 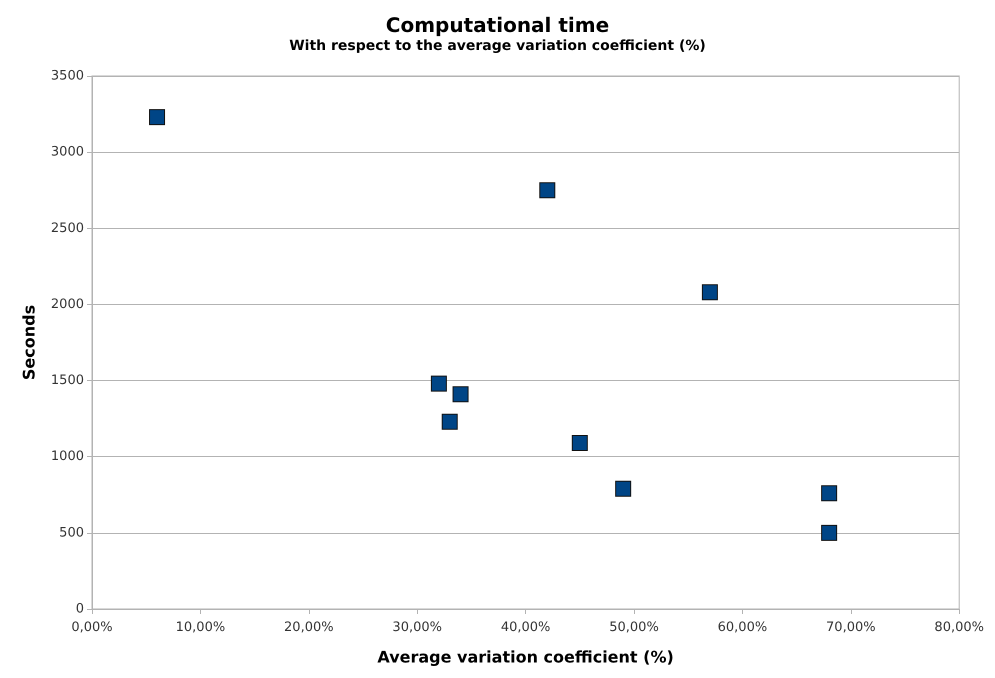 I want to click on y-tick-label: 3000, so click(x=67, y=152).